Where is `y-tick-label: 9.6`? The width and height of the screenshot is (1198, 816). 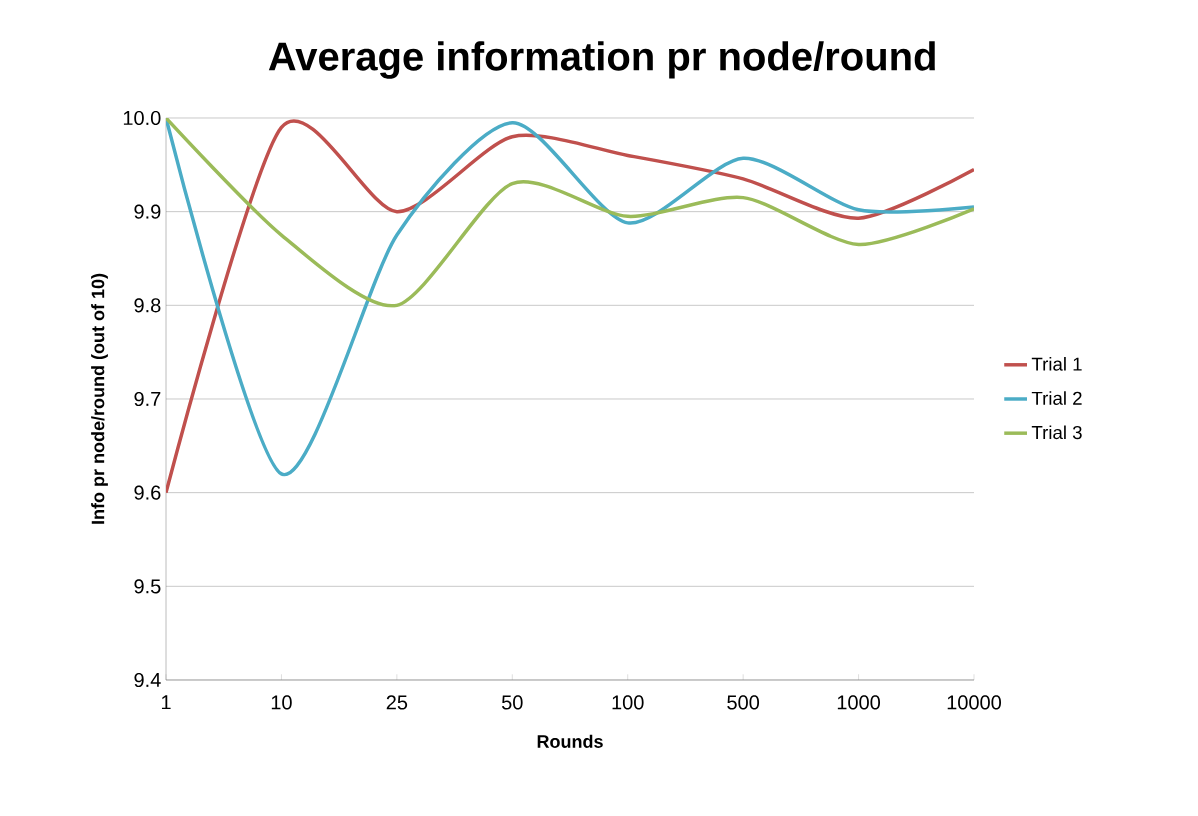
y-tick-label: 9.6 is located at coordinates (147, 492).